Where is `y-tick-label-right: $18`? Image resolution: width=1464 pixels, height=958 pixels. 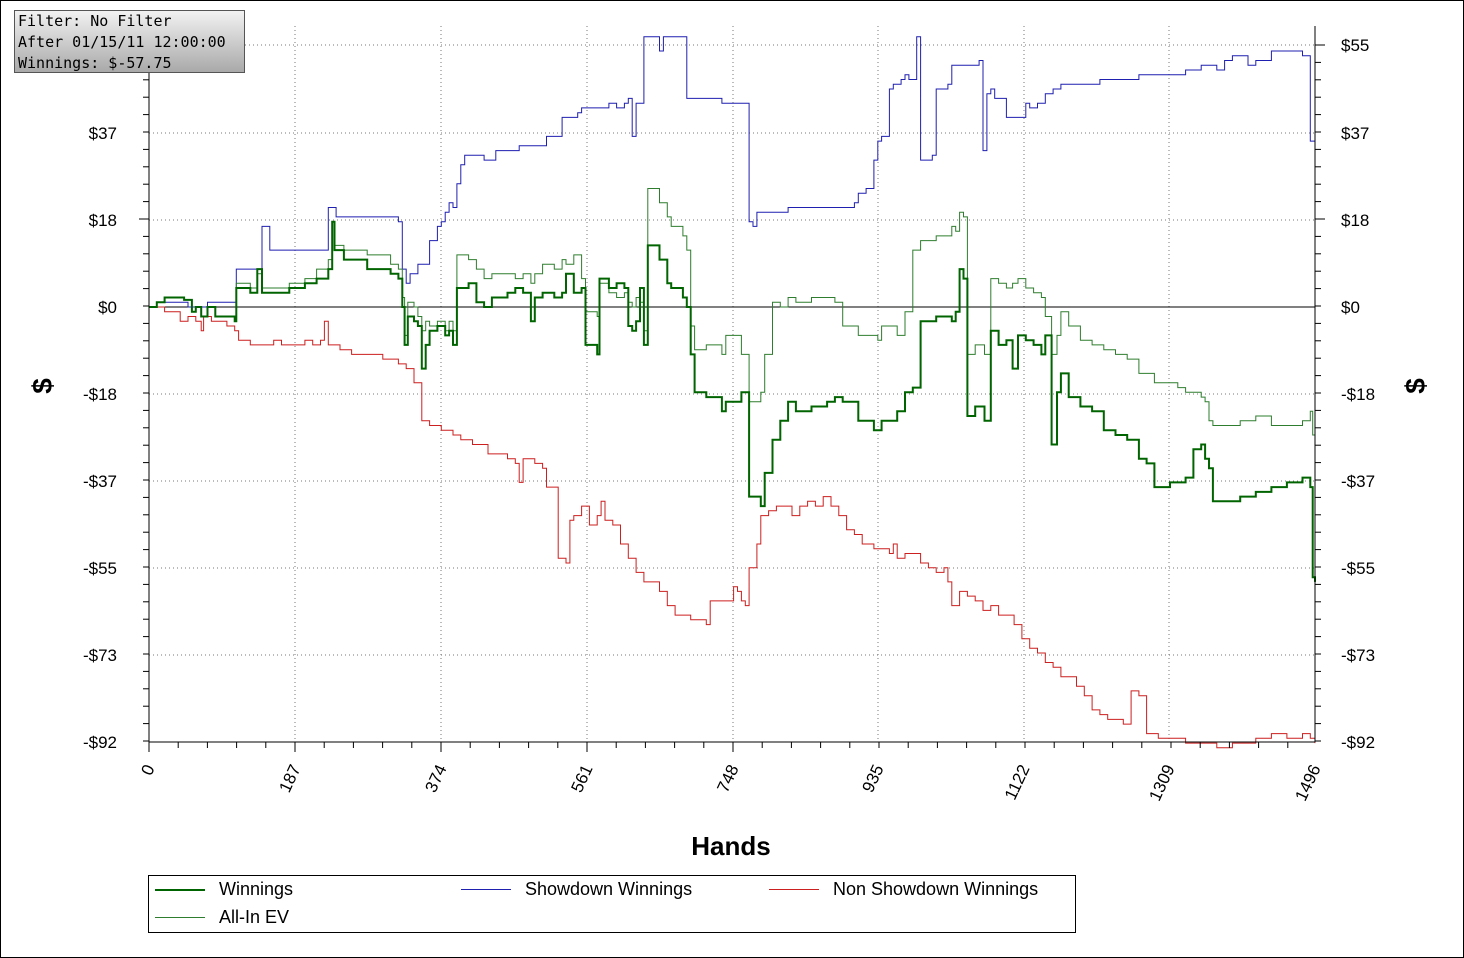
y-tick-label-right: $18 is located at coordinates (1355, 220).